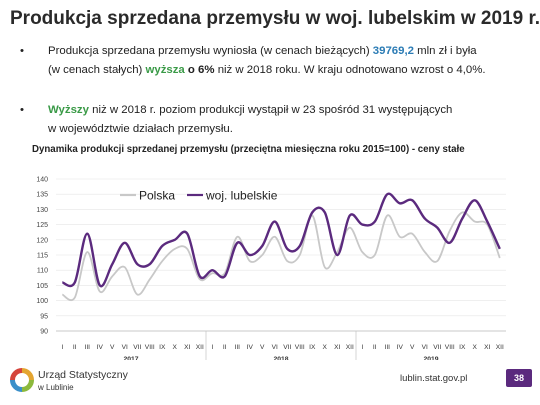  Describe the element at coordinates (130, 358) in the screenshot. I see `year-label: 2017` at that location.